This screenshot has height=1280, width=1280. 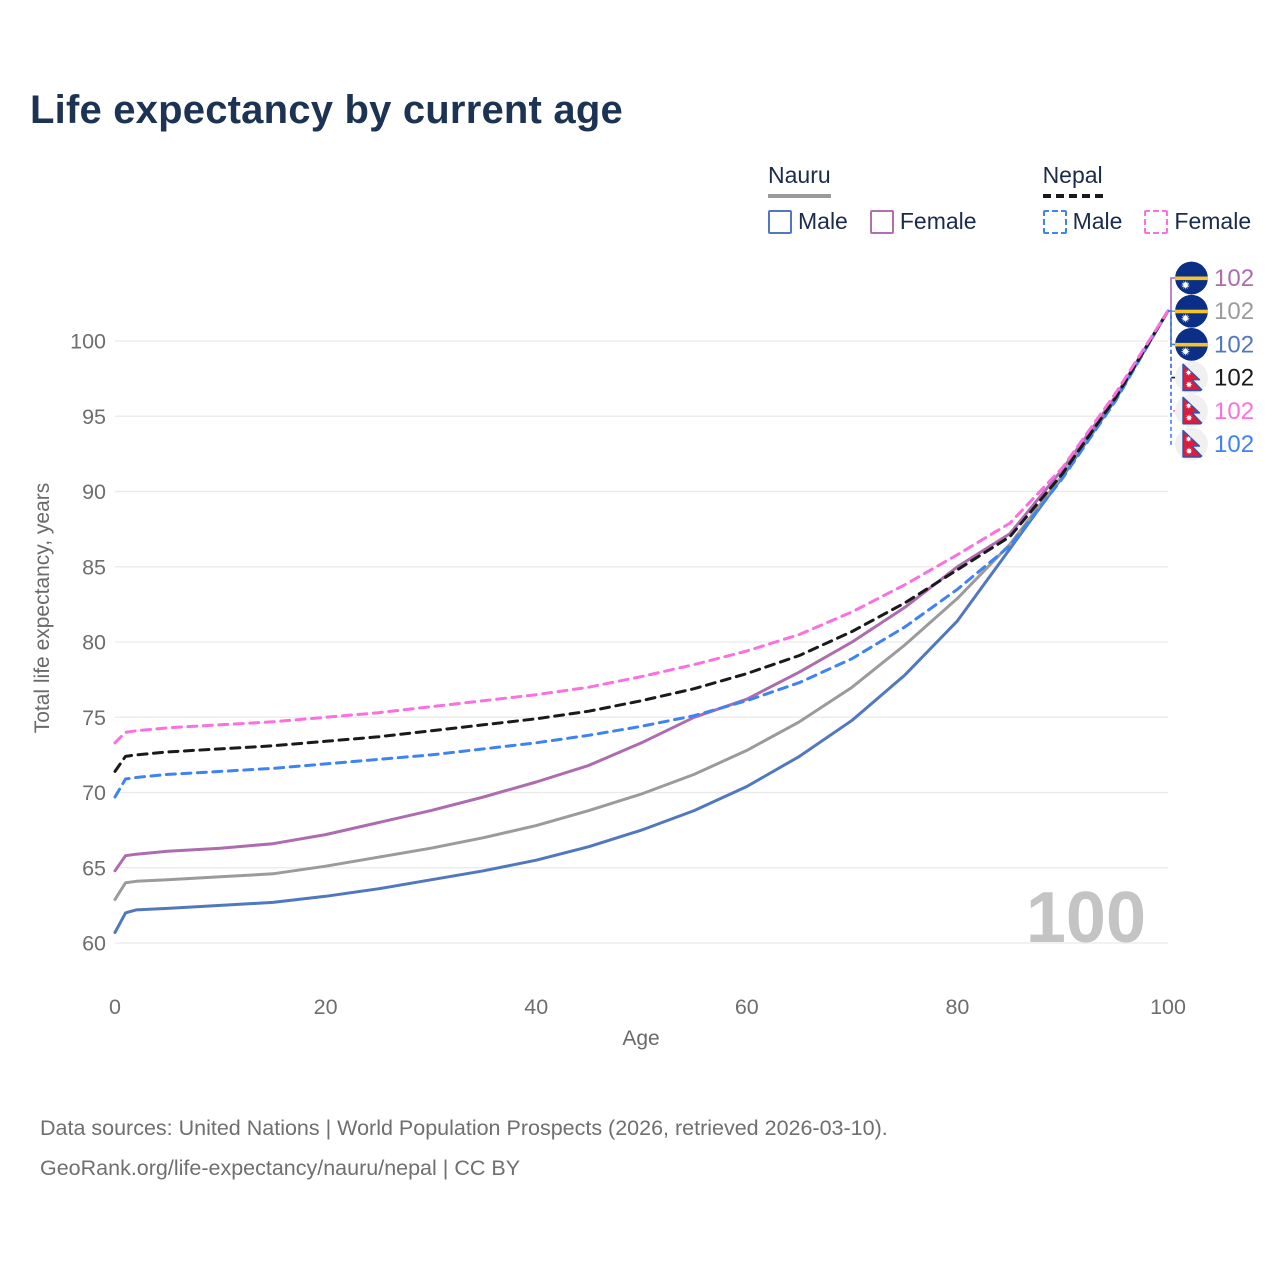 I want to click on age-watermark: 100, so click(x=1086, y=918).